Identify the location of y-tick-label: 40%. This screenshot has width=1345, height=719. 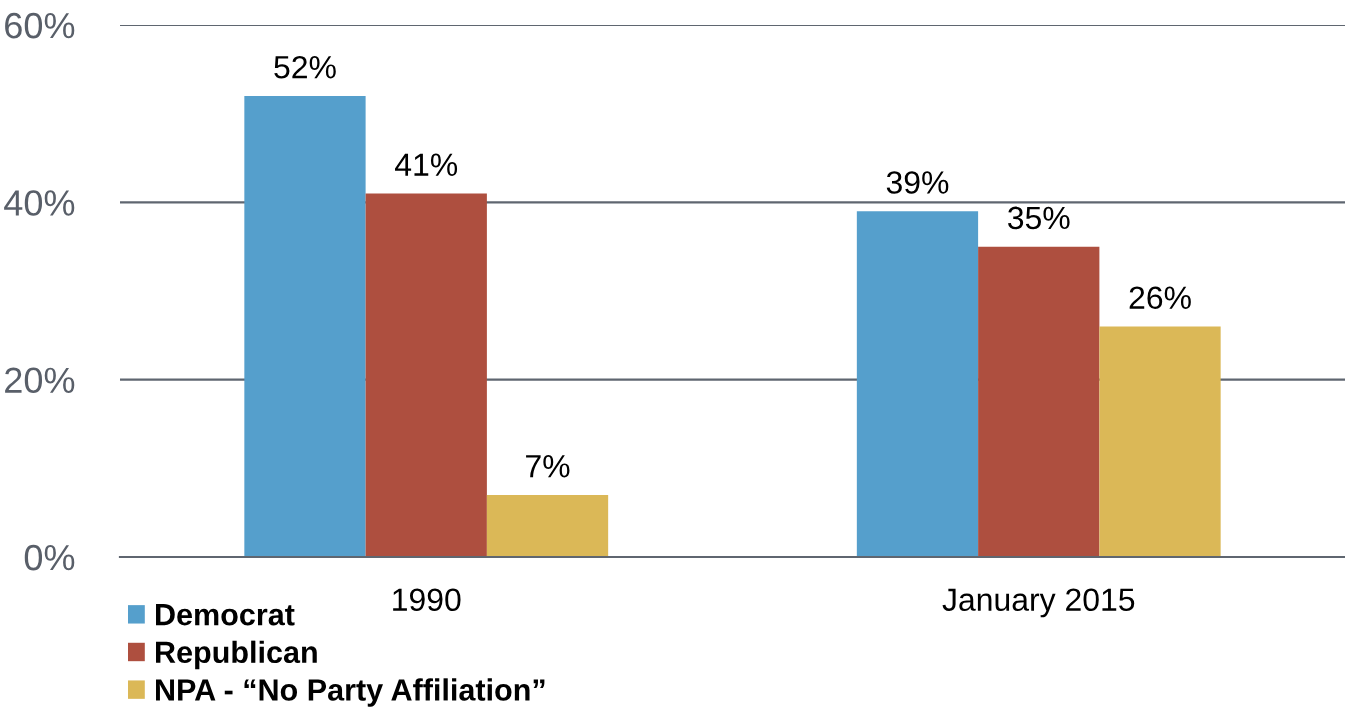
(39, 203).